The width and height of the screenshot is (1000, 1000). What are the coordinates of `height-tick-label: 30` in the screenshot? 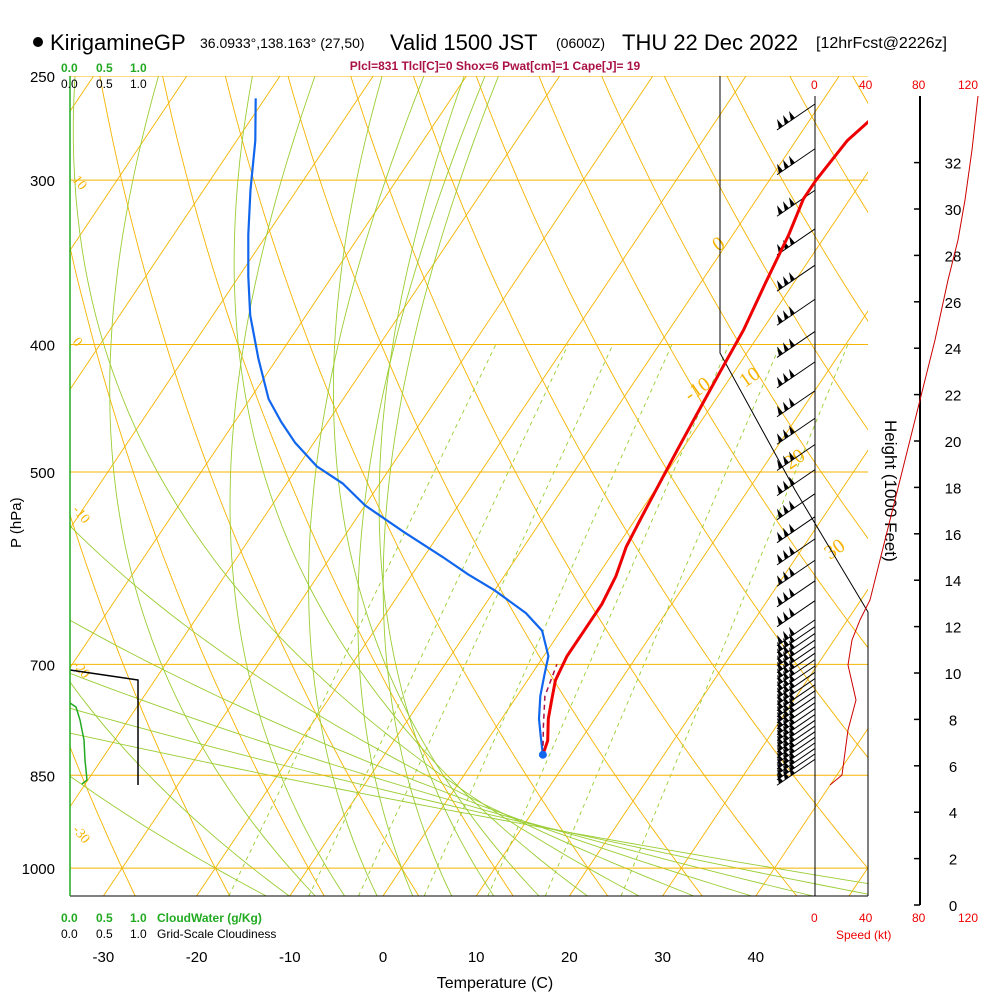 It's located at (953, 210).